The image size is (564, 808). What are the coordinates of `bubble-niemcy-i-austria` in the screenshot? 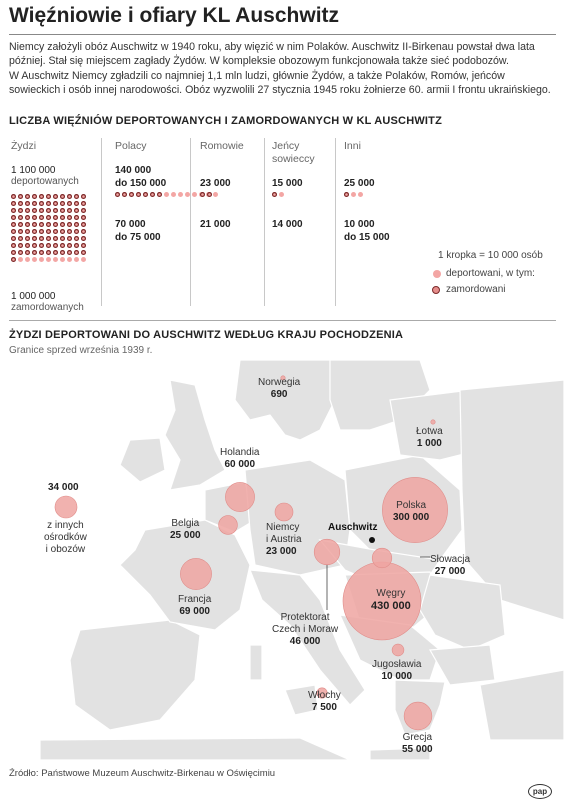 It's located at (284, 512).